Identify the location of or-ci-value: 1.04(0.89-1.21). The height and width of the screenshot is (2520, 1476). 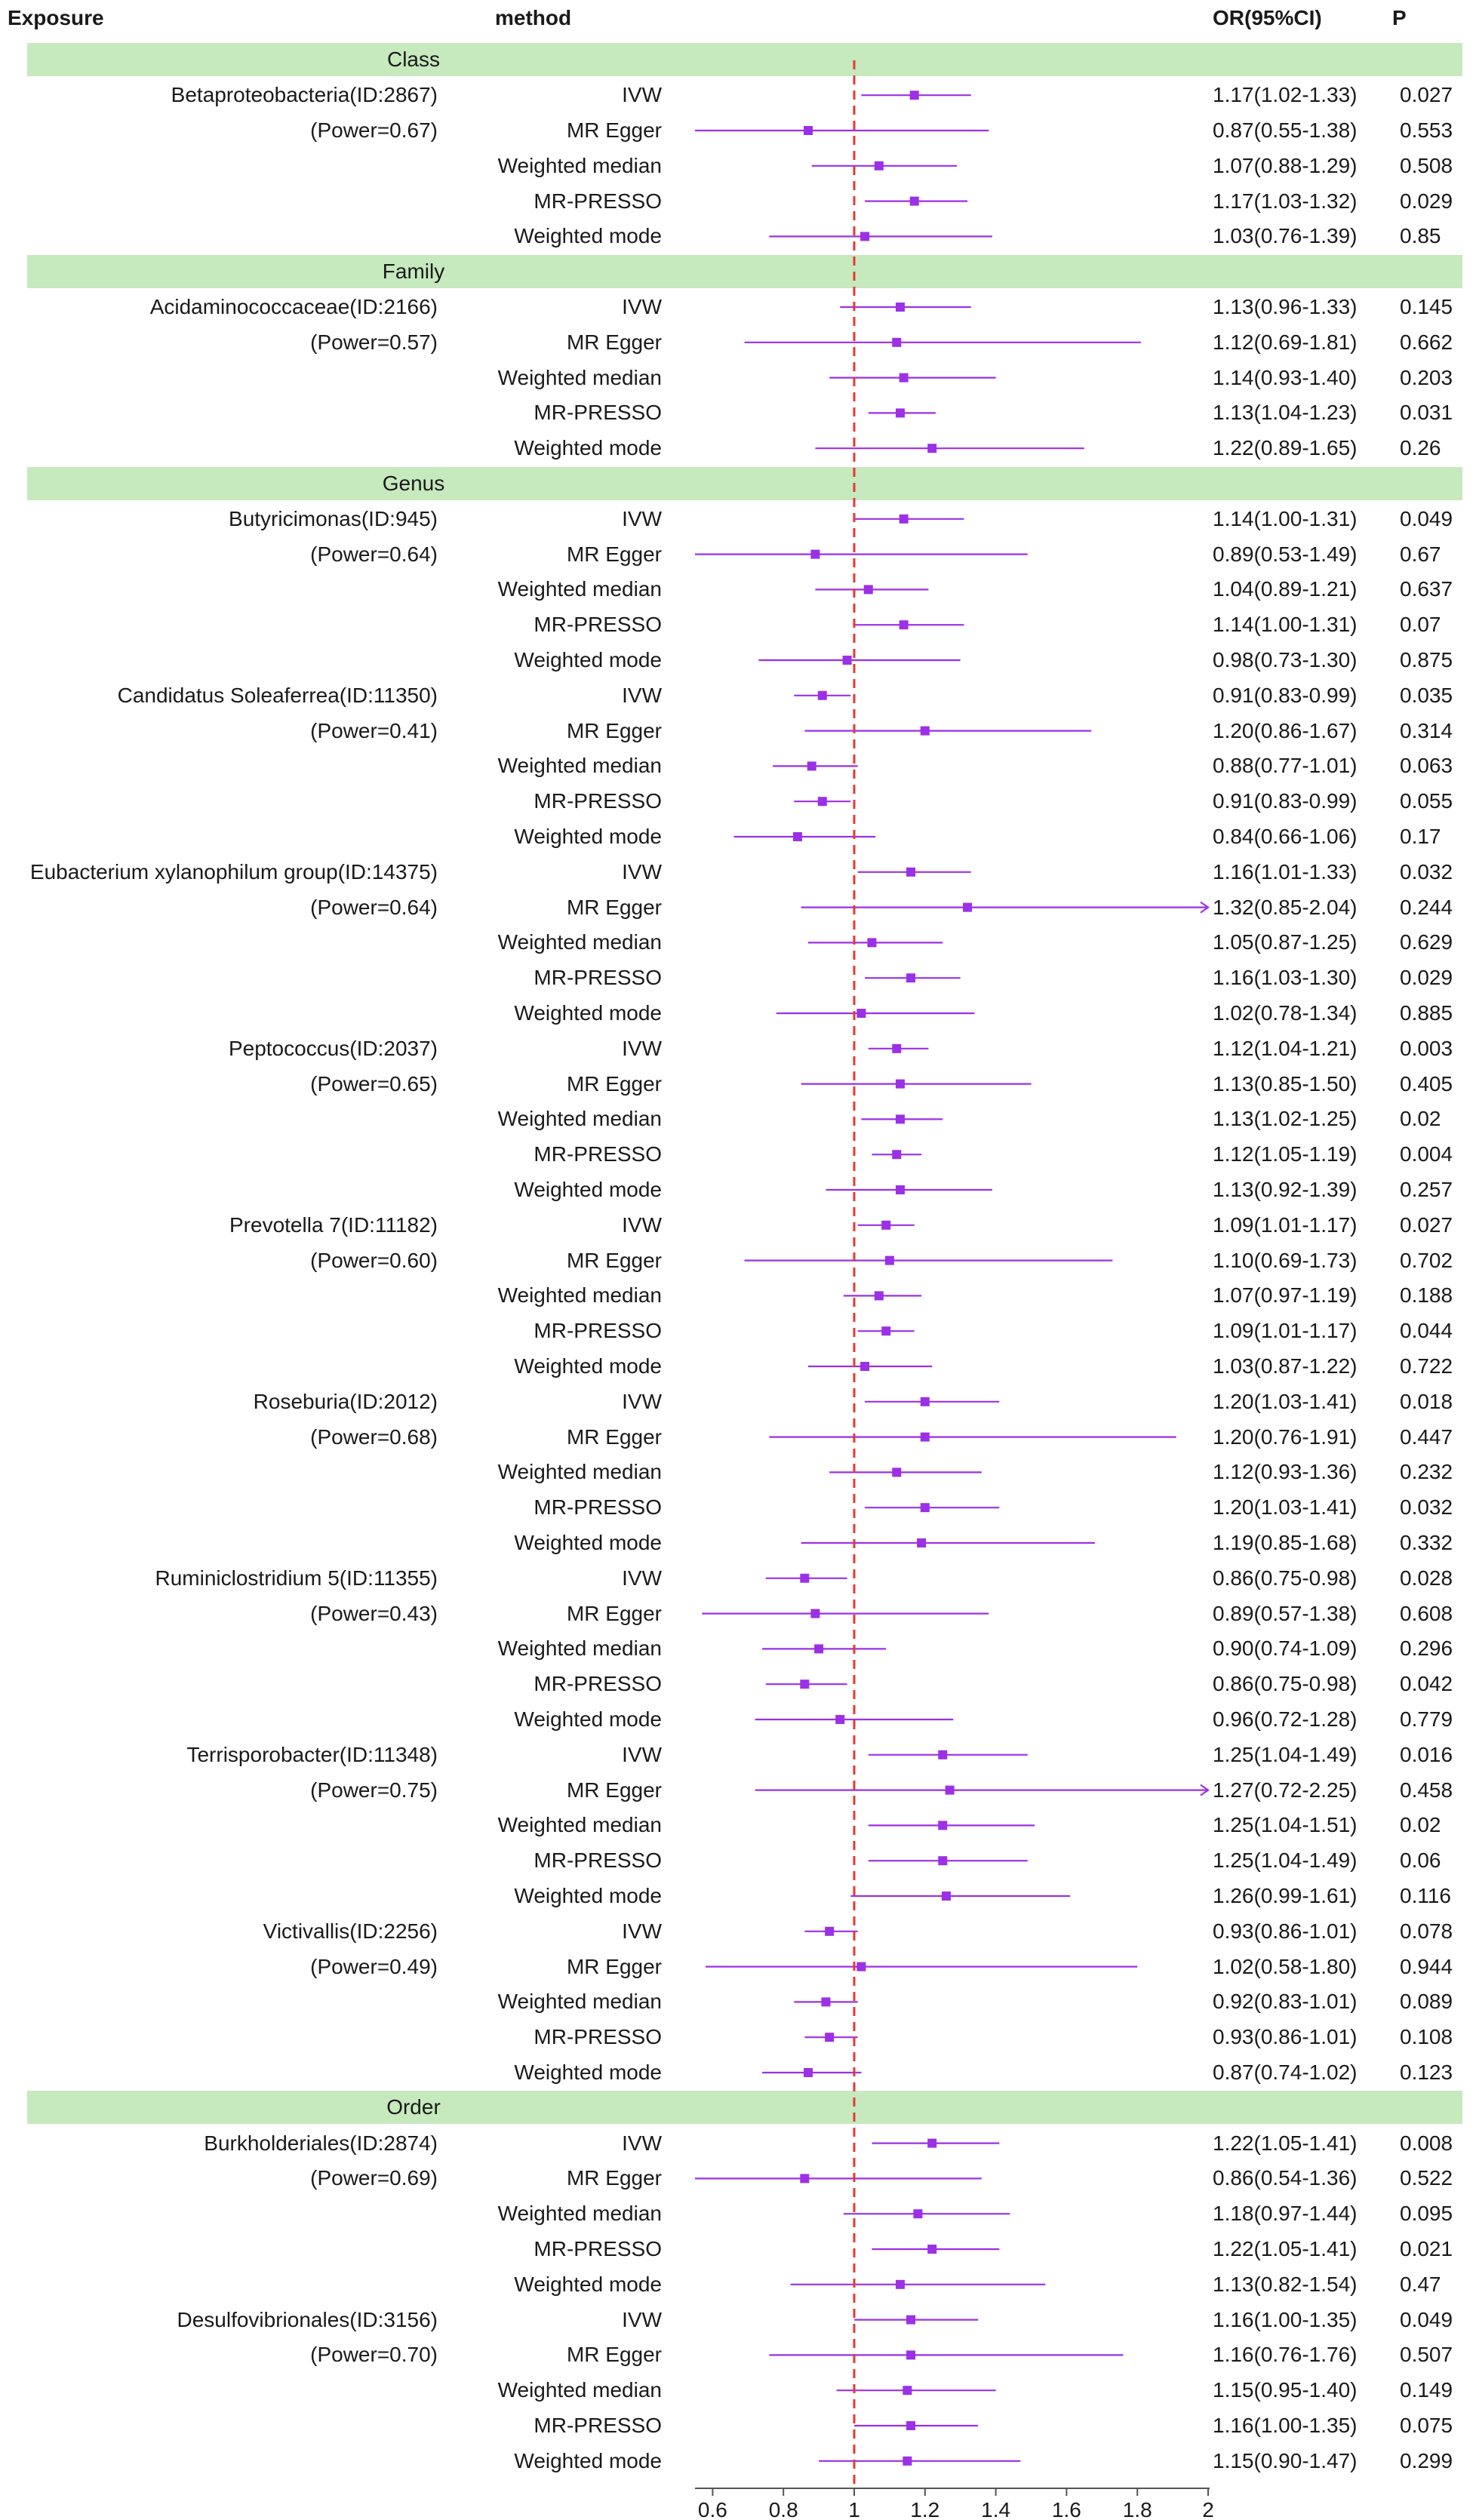
(1285, 589).